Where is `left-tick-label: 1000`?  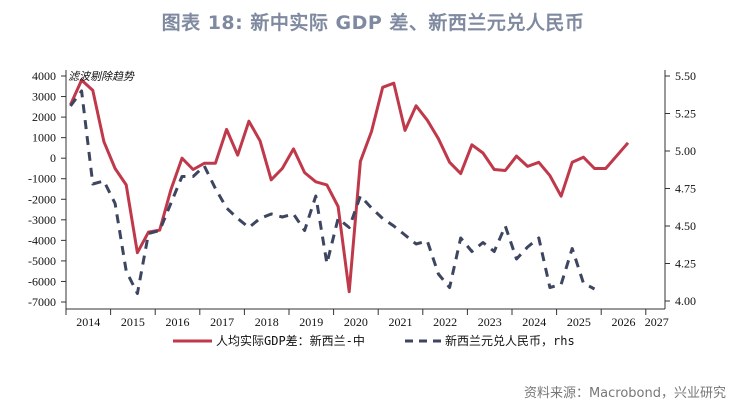 left-tick-label: 1000 is located at coordinates (44, 138).